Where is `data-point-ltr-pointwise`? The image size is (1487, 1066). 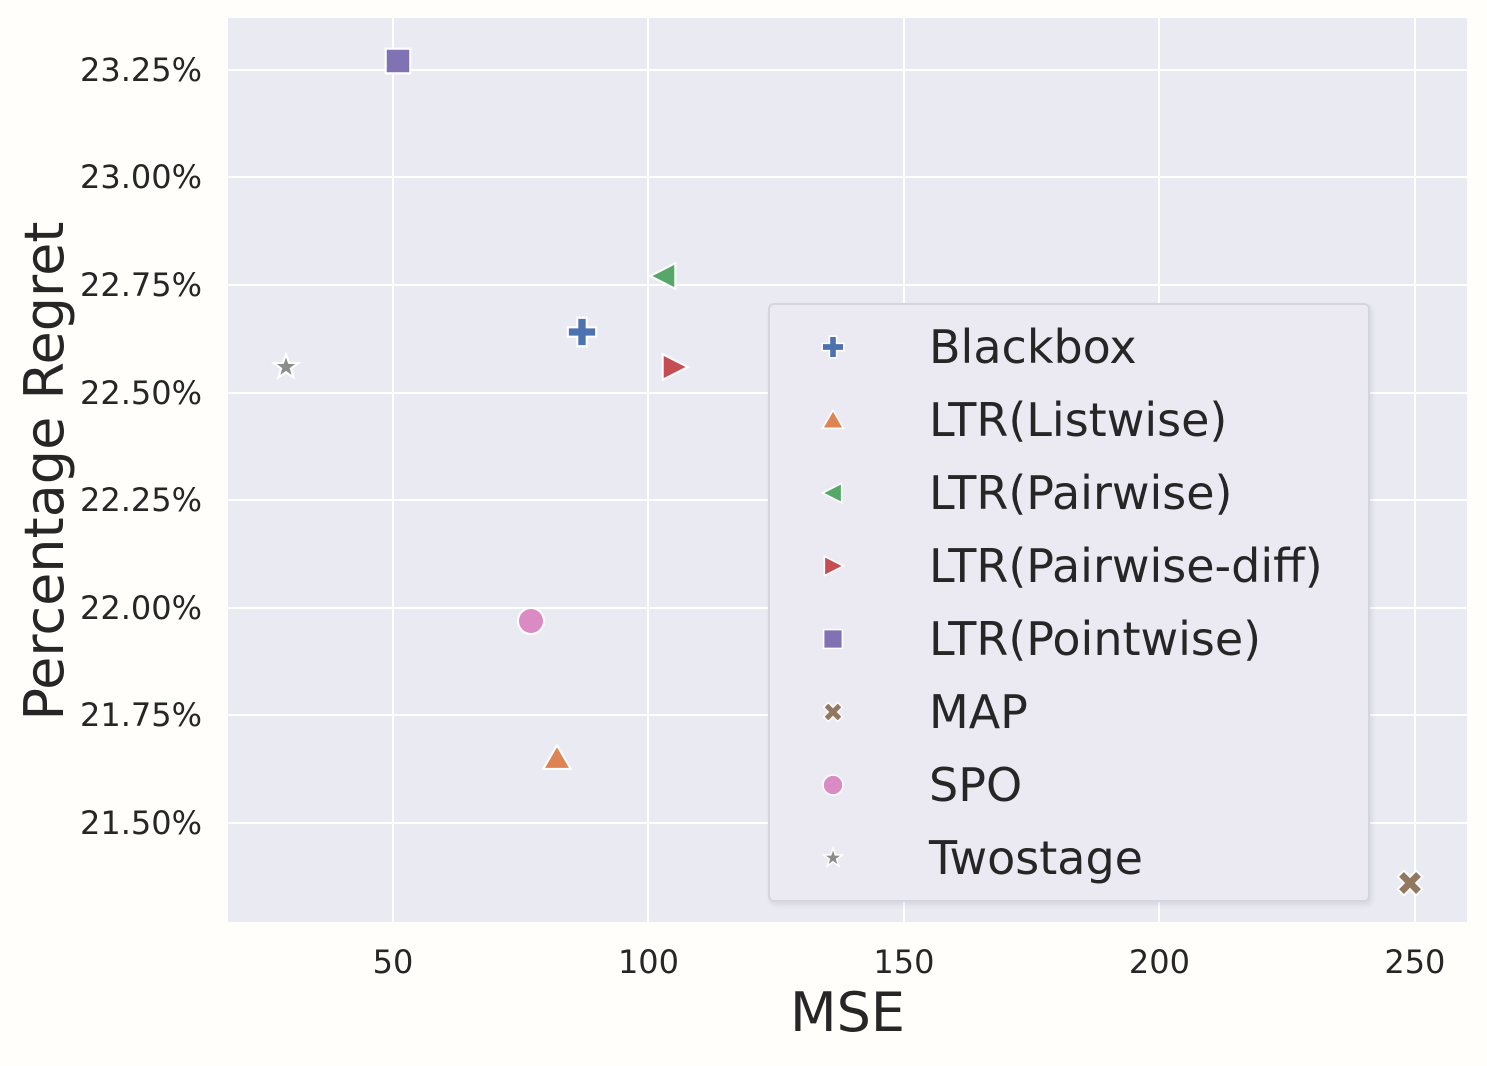
data-point-ltr-pointwise is located at coordinates (398, 61).